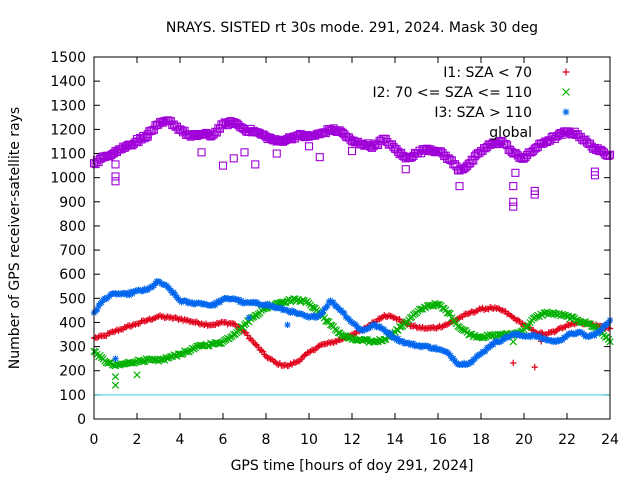  I want to click on series-2-outlier, so click(115, 385).